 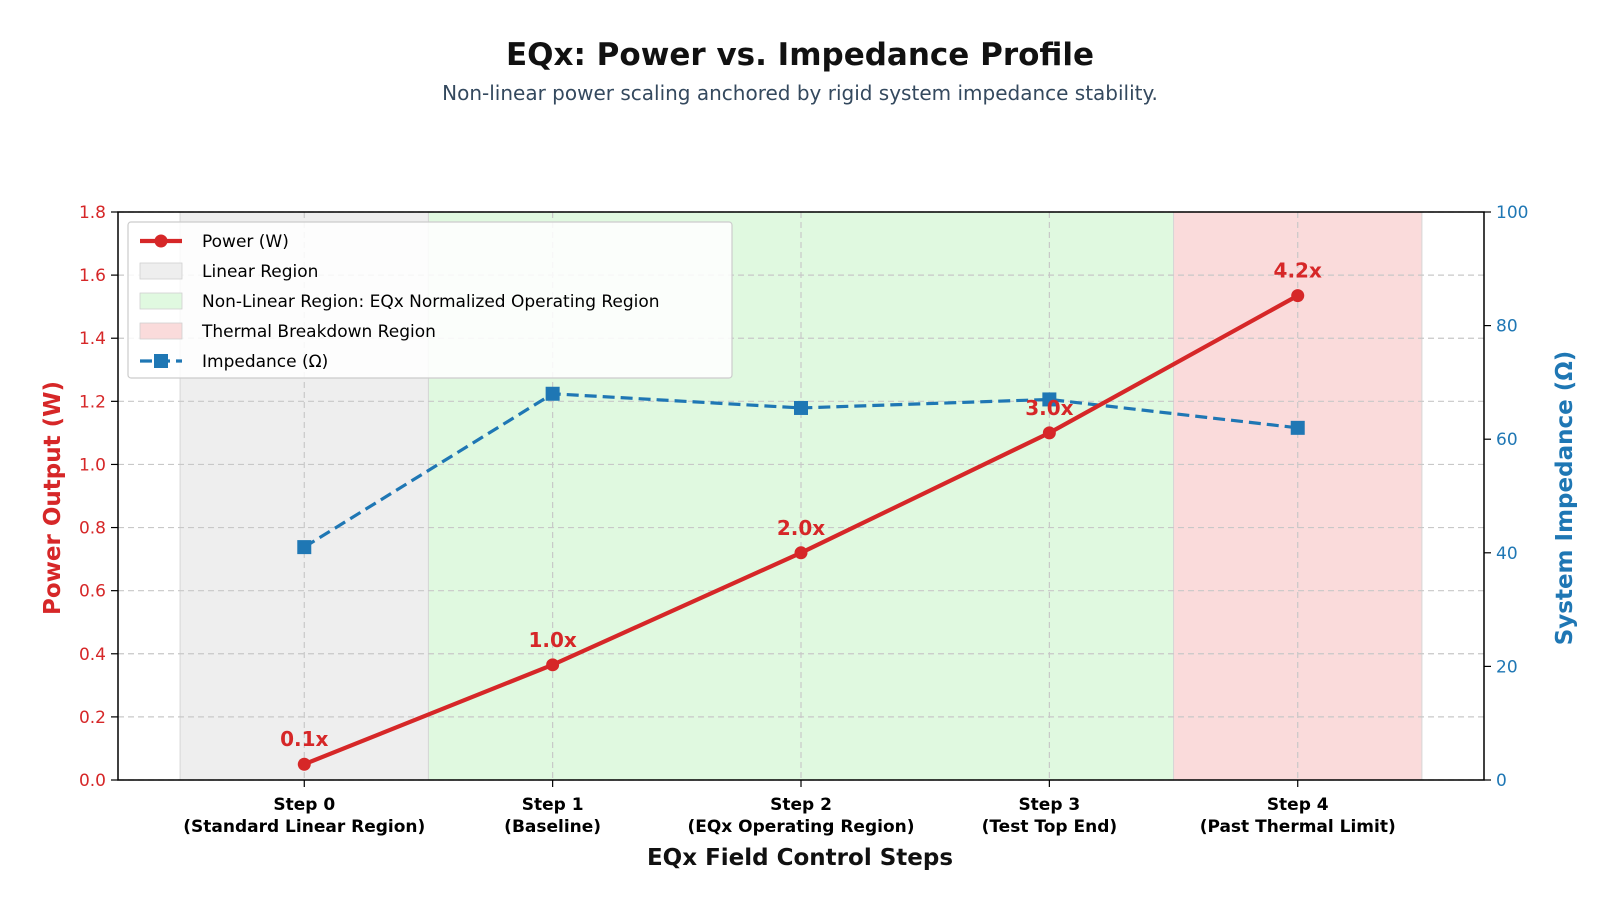 What do you see at coordinates (552, 827) in the screenshot?
I see `x-tick-sublabel: (Baseline)` at bounding box center [552, 827].